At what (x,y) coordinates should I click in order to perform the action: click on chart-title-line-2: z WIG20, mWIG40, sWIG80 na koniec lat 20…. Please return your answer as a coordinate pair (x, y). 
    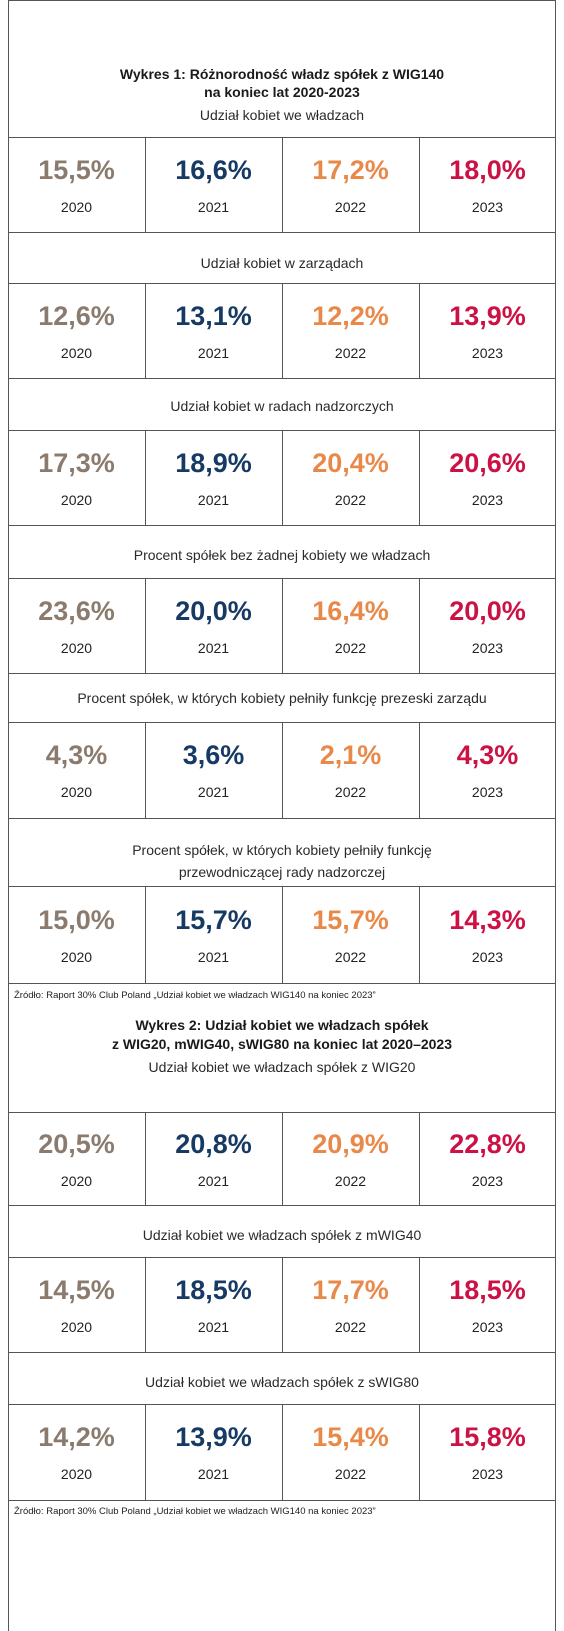
    Looking at the image, I should click on (282, 1044).